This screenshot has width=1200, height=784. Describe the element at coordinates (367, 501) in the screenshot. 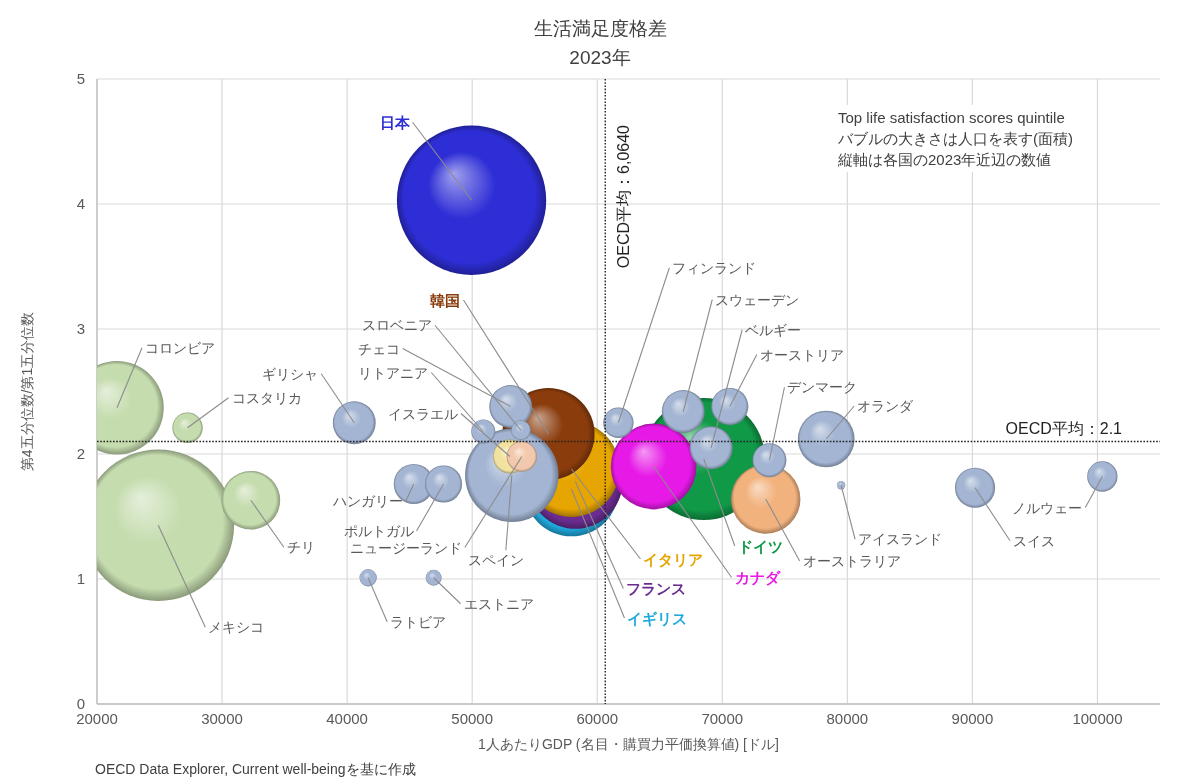

I see `point-label: ハンガリー` at that location.